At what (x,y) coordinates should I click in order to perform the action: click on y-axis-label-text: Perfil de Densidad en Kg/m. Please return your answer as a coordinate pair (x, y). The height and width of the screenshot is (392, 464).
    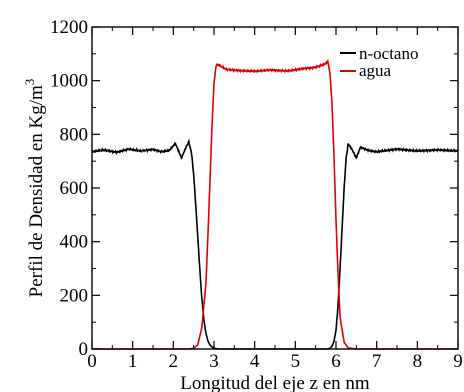
    Looking at the image, I should click on (36, 191).